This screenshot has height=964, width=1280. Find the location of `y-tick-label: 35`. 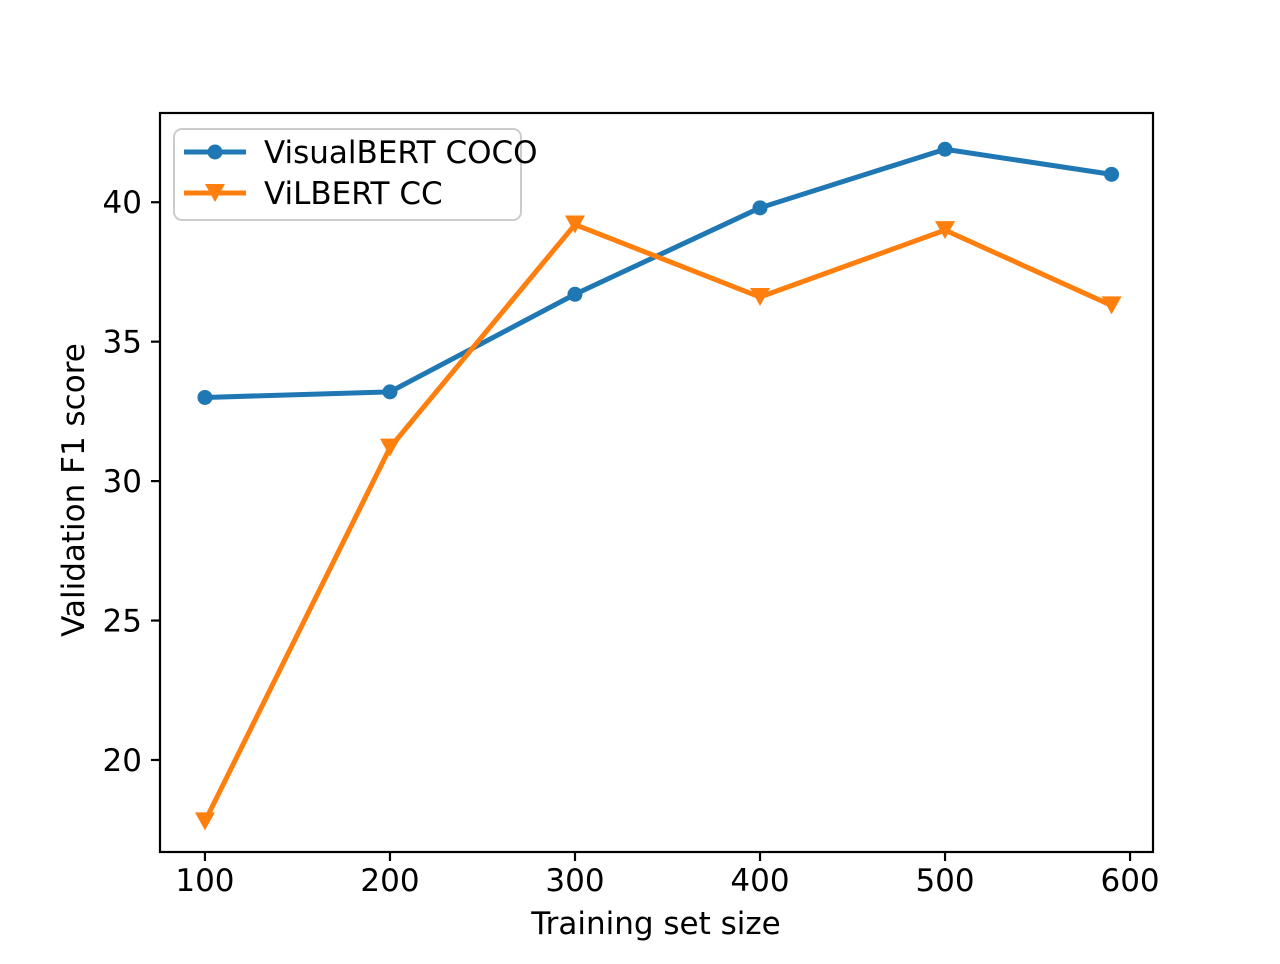

y-tick-label: 35 is located at coordinates (122, 343).